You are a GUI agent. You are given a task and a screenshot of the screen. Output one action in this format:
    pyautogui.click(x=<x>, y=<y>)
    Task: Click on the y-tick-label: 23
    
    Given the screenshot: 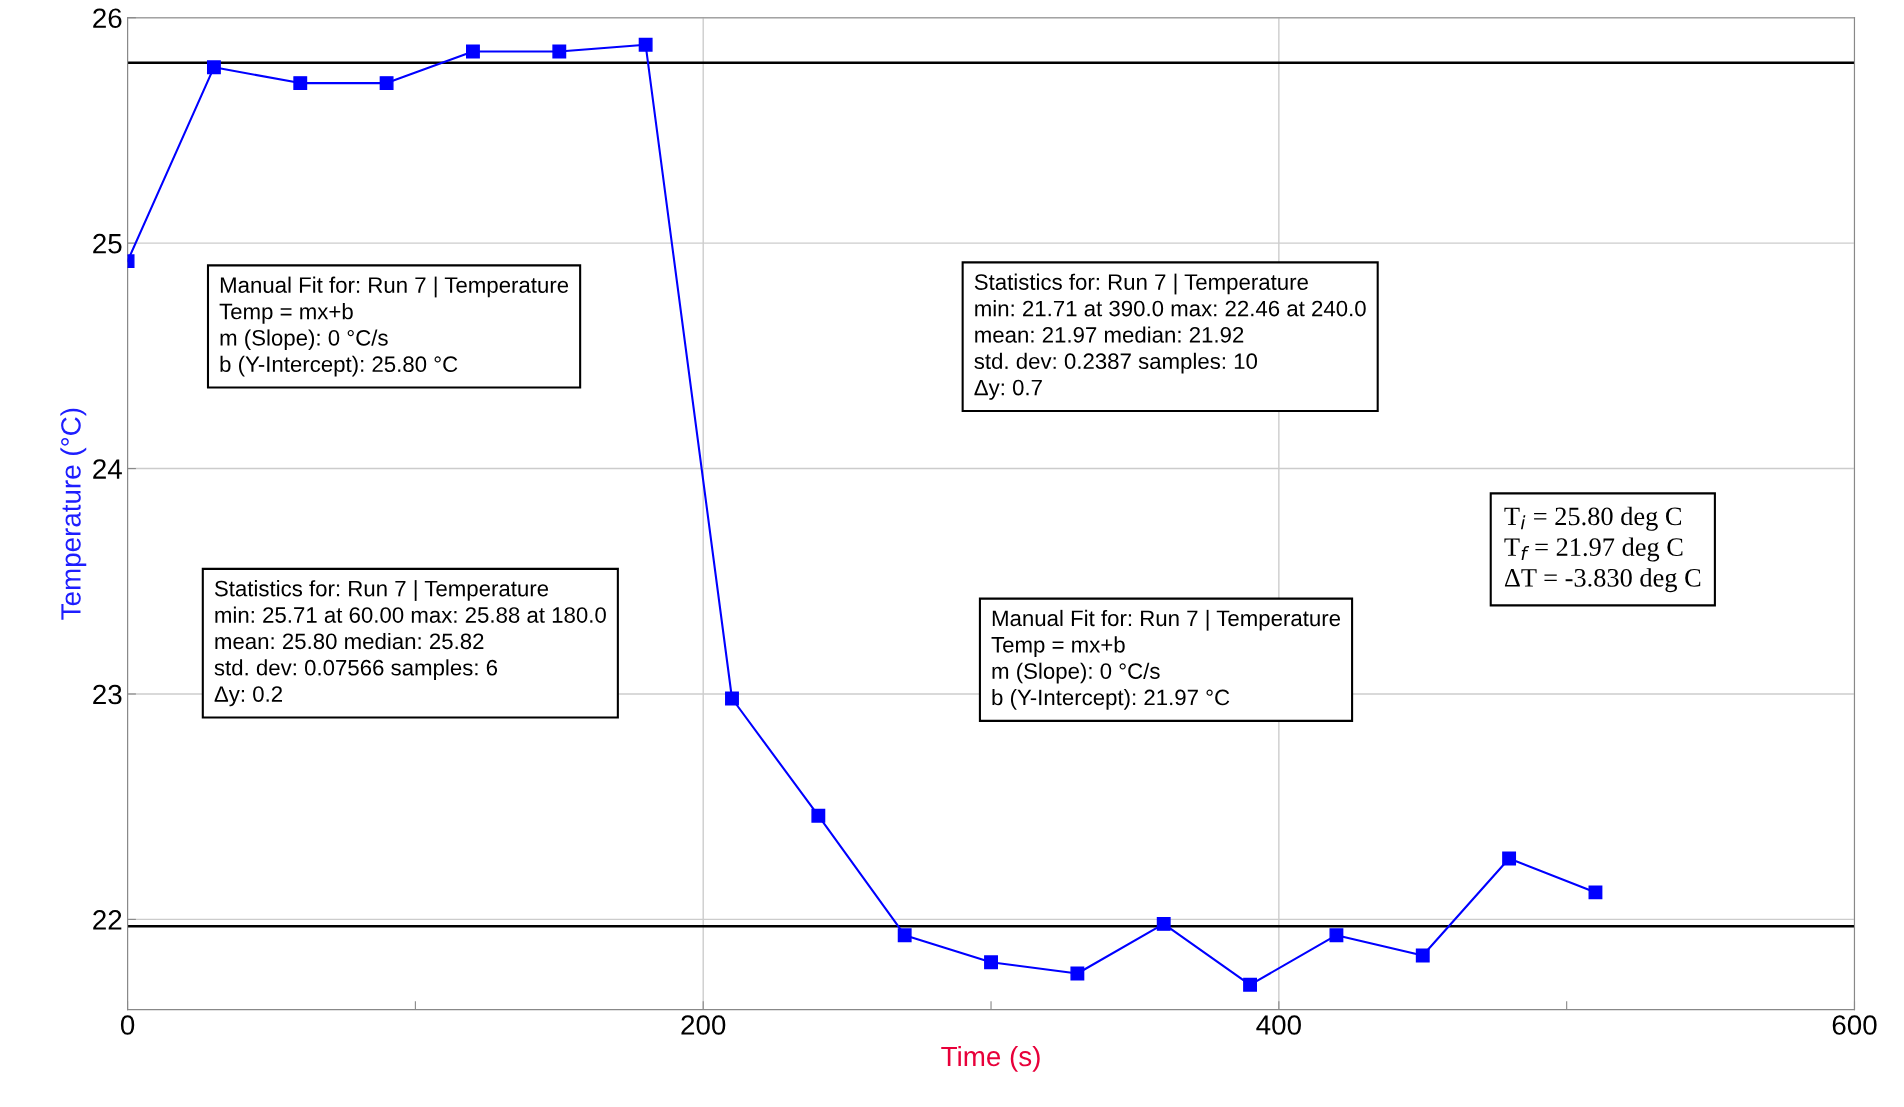 What is the action you would take?
    pyautogui.click(x=107, y=694)
    